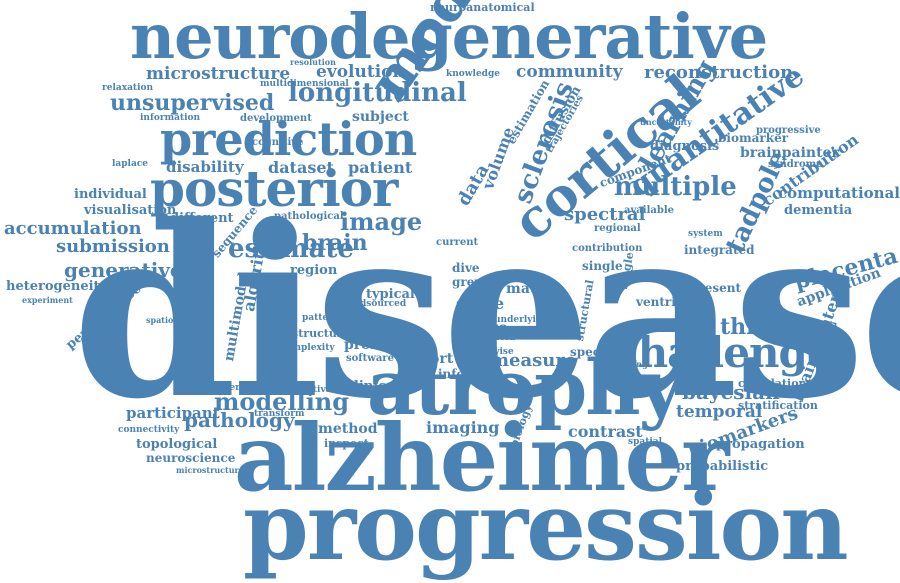 This screenshot has height=583, width=900. I want to click on word-computational: dementia, so click(818, 210).